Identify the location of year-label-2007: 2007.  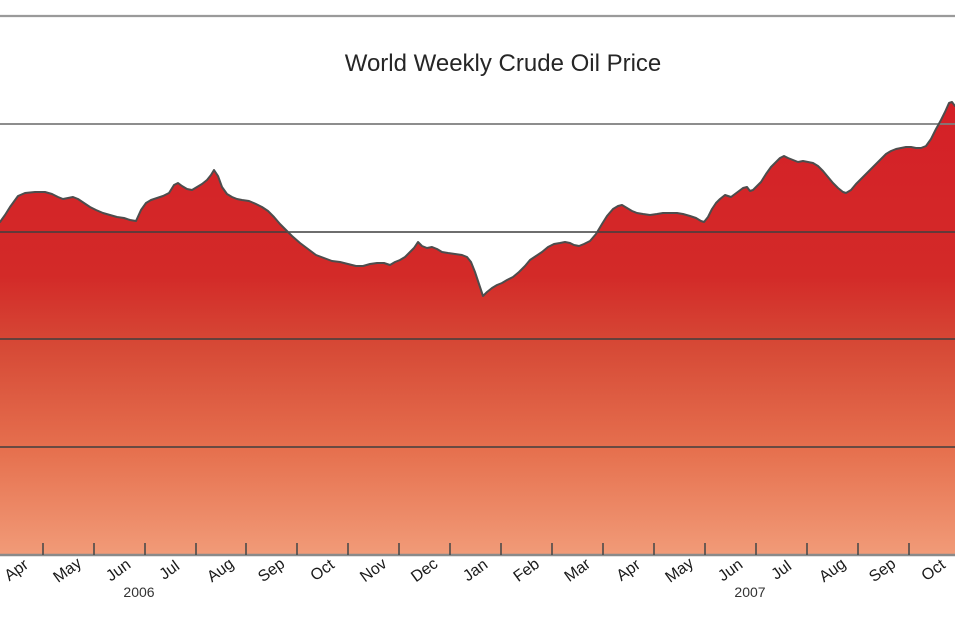
(750, 592).